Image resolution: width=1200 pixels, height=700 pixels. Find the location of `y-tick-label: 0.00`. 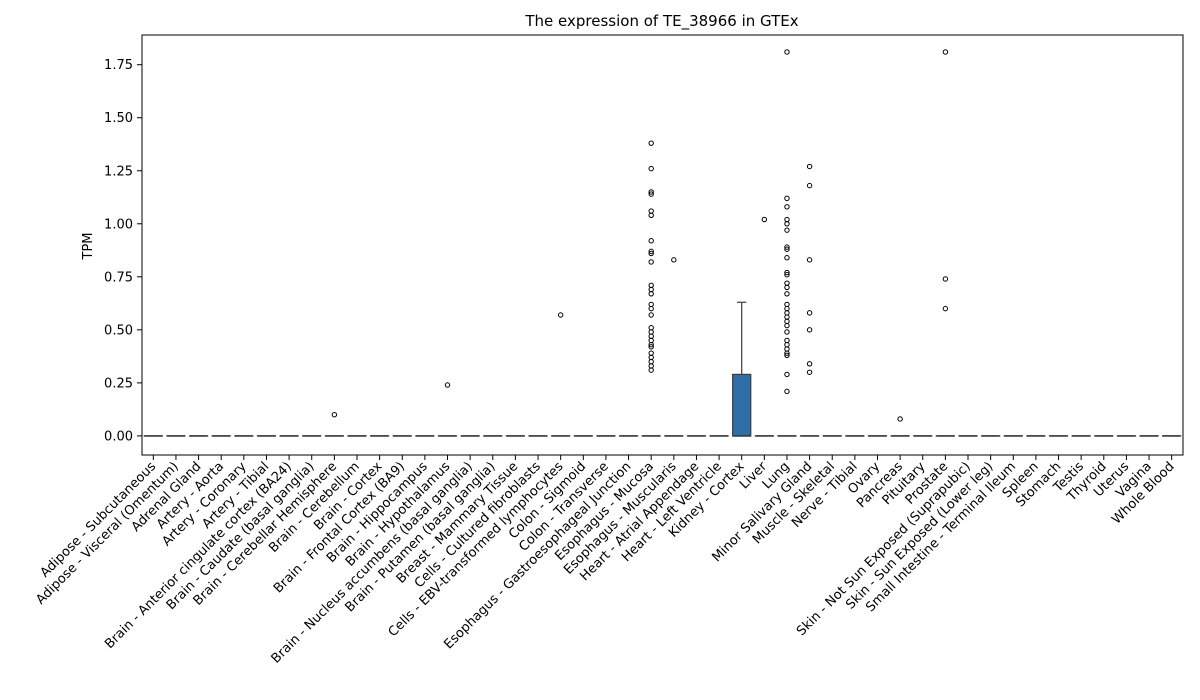

y-tick-label: 0.00 is located at coordinates (118, 436).